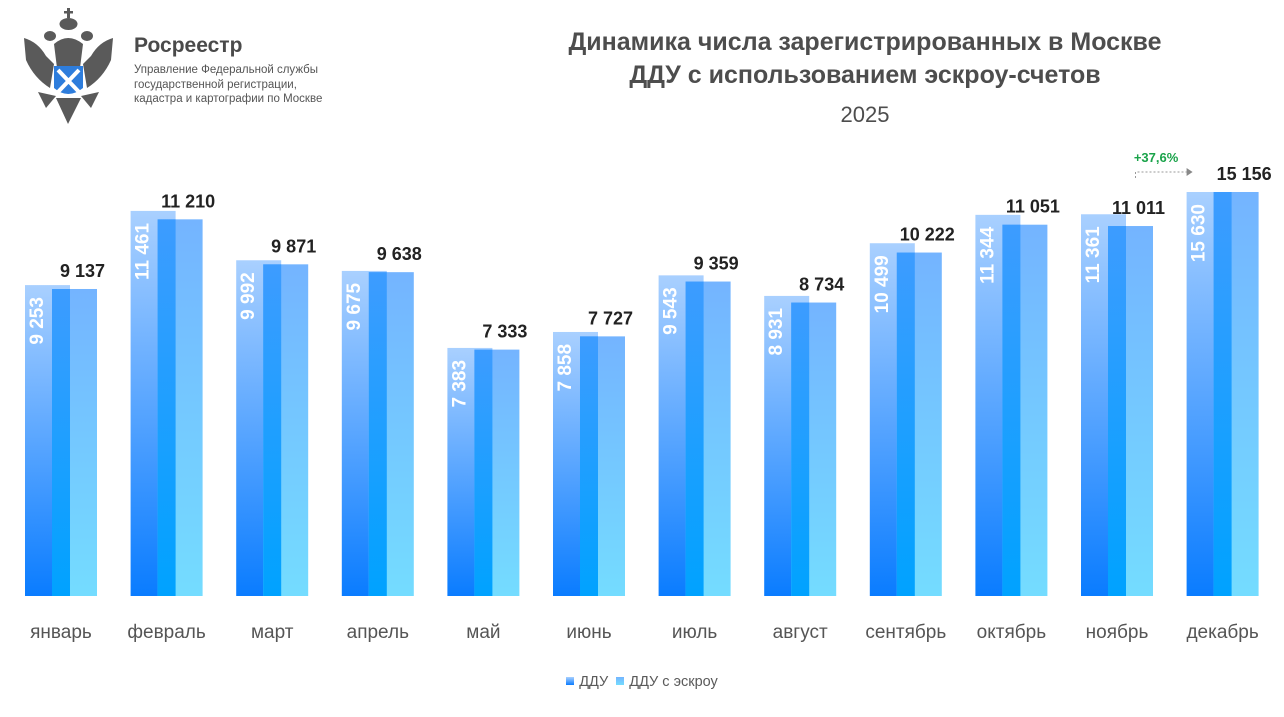  I want to click on legend-swatch-escrow, so click(620, 681).